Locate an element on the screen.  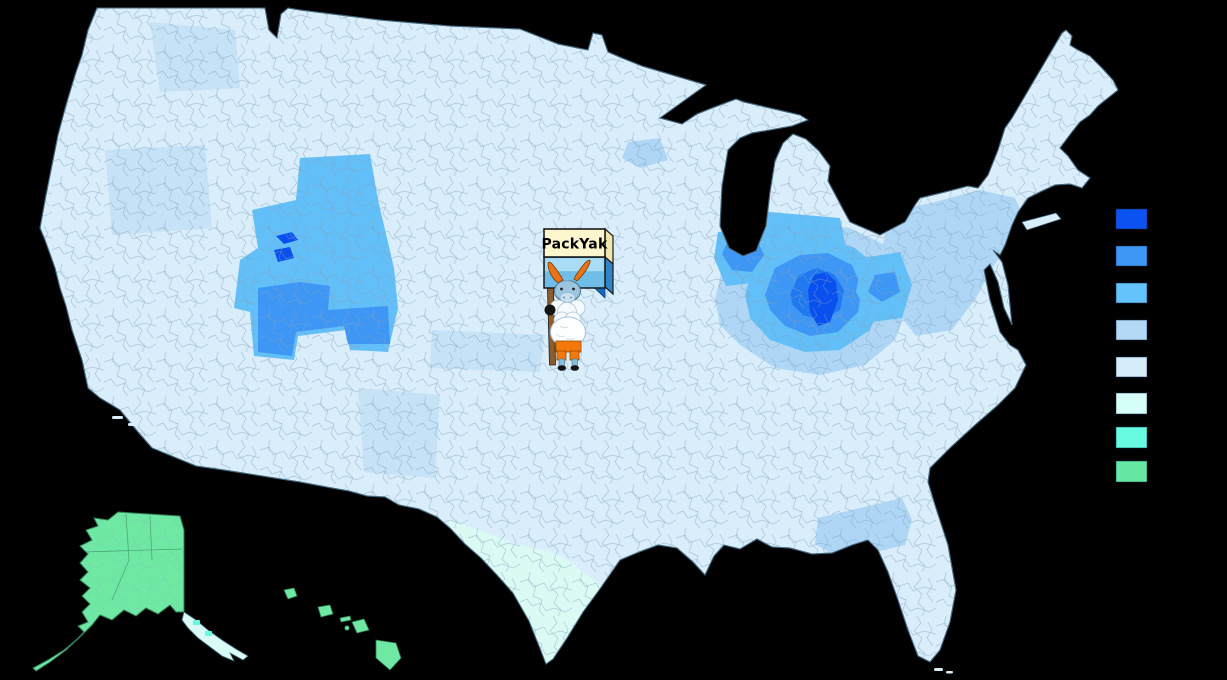
sign-board is located at coordinates (574, 243).